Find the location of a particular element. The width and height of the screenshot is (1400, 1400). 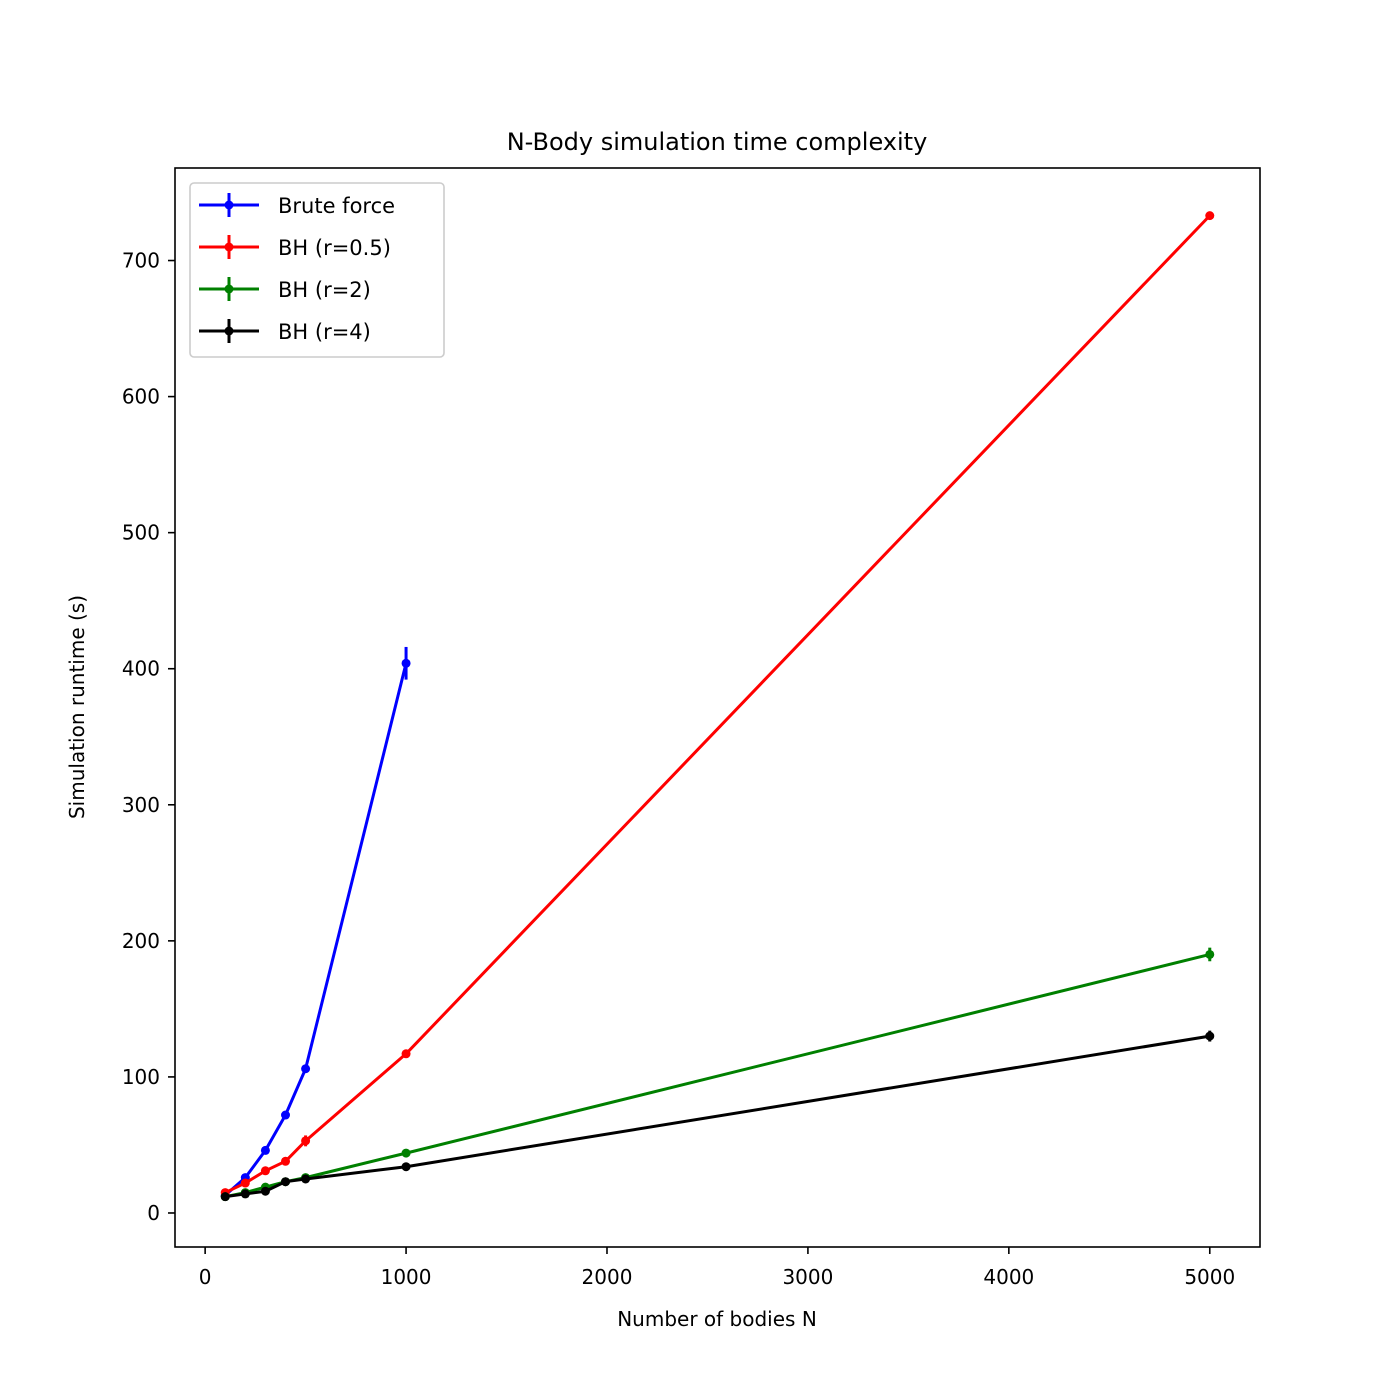

legend-item: Brute force is located at coordinates (297, 205).